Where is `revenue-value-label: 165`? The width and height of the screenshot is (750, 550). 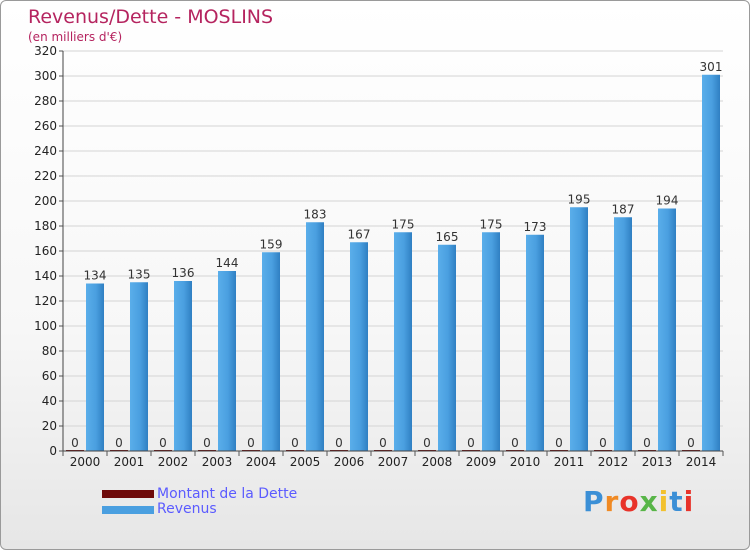
revenue-value-label: 165 is located at coordinates (447, 237).